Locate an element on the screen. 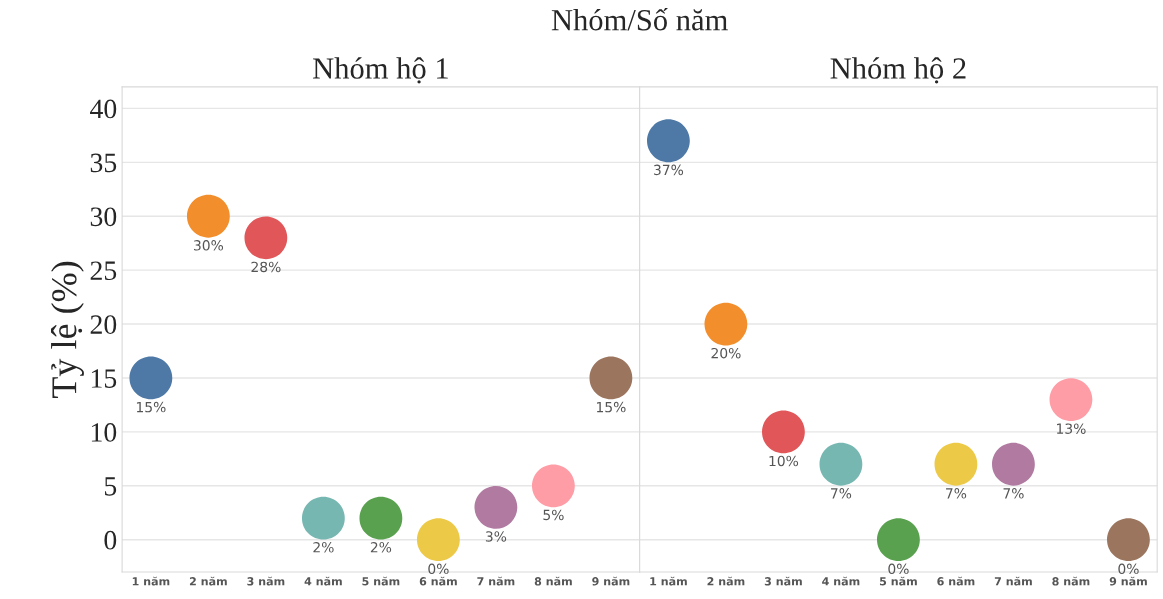  y-axis-title: Tỷ lệ (%) is located at coordinates (67, 329).